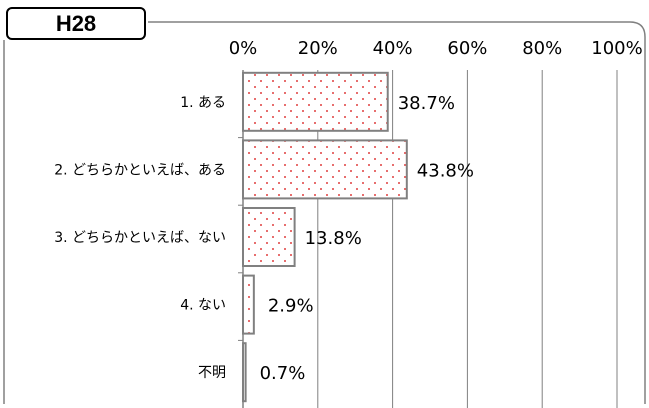 This screenshot has width=649, height=408. Describe the element at coordinates (291, 306) in the screenshot. I see `value-label: 2.9%` at that location.